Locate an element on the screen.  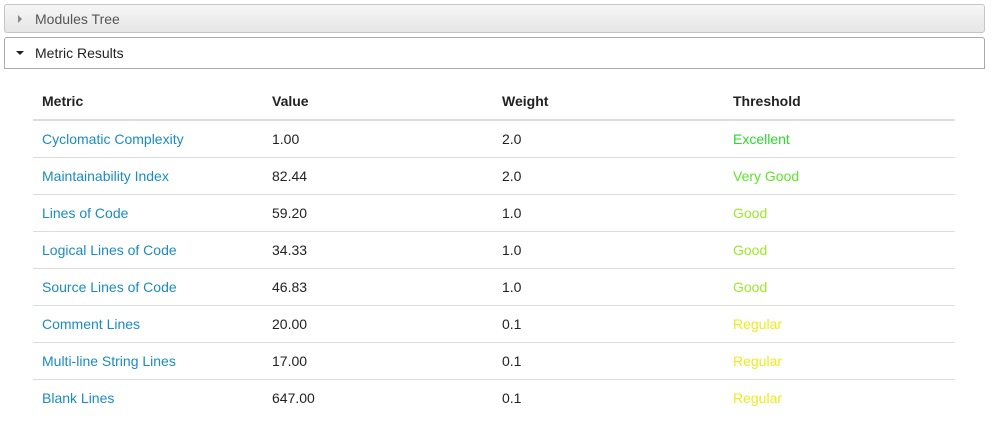
metric-cell: Logical Lines of Code is located at coordinates (148, 250).